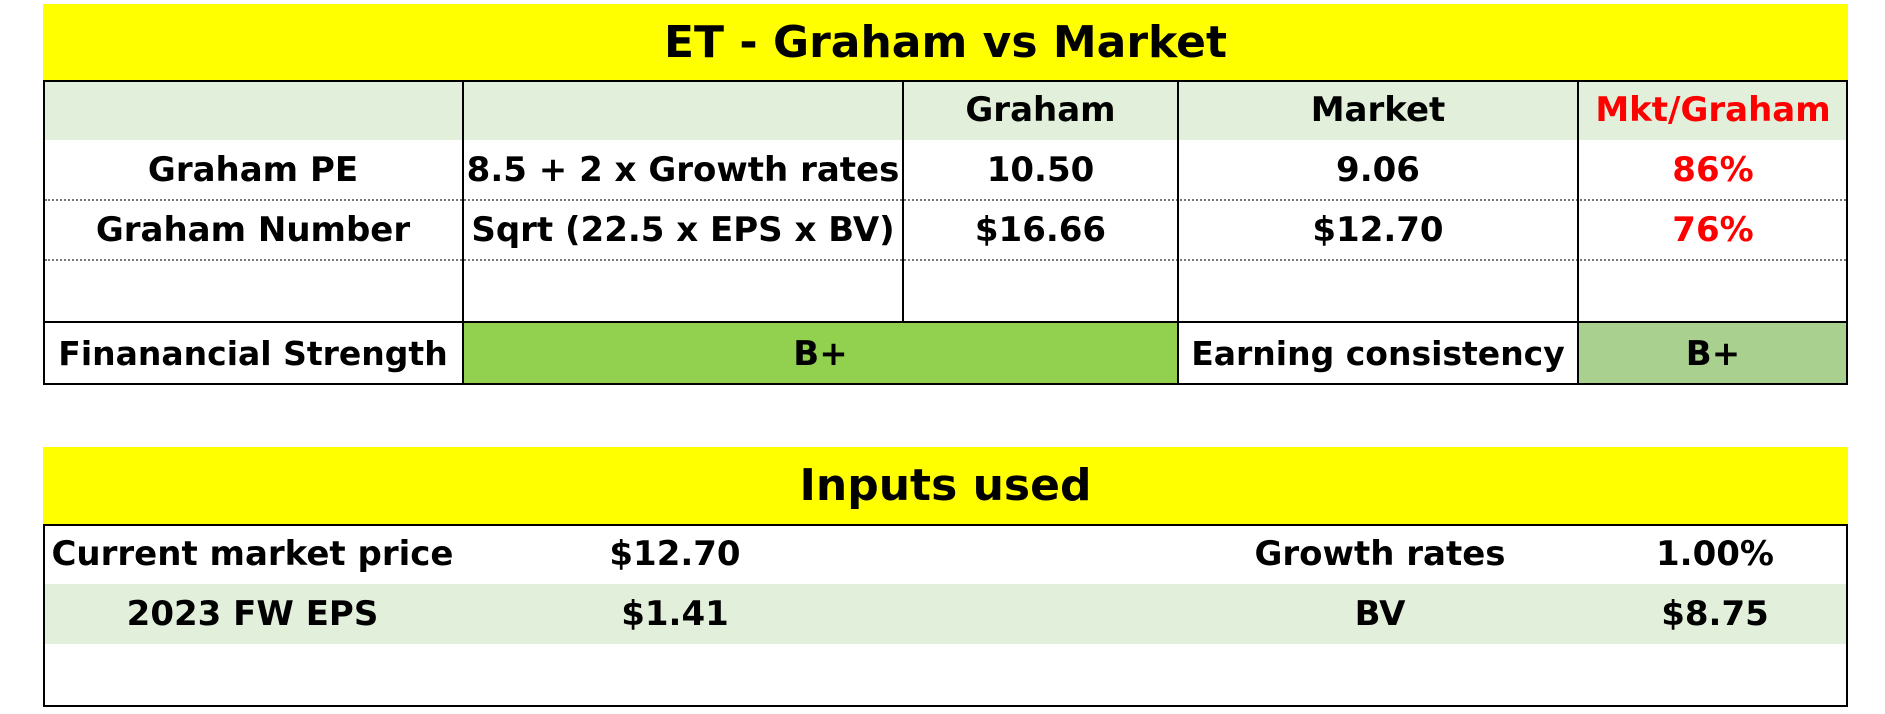 This screenshot has height=714, width=1885. What do you see at coordinates (683, 230) in the screenshot?
I see `cell: Sqrt (22.5 x EPS x BV)` at bounding box center [683, 230].